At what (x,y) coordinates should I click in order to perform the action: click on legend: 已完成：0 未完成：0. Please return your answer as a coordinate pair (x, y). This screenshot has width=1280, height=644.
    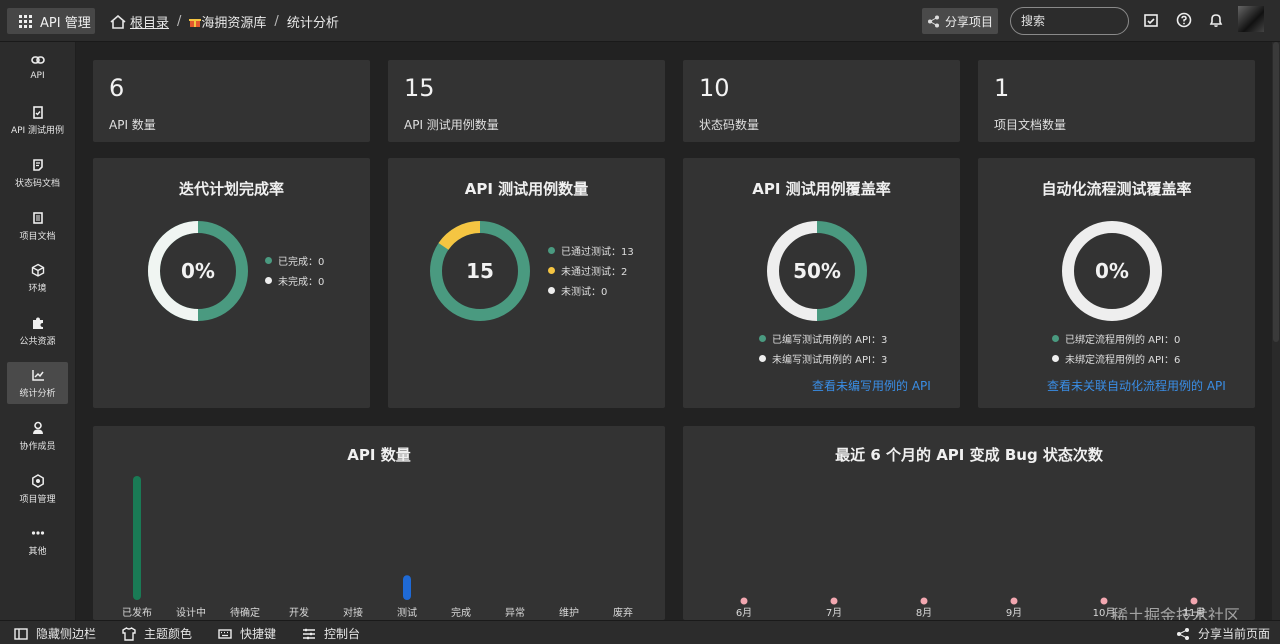
    Looking at the image, I should click on (294, 270).